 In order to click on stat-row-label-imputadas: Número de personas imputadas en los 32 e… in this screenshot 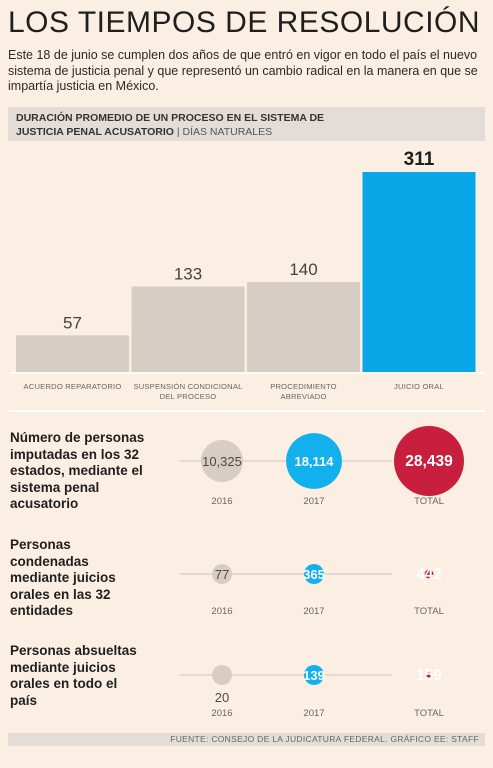, I will do `click(77, 470)`.